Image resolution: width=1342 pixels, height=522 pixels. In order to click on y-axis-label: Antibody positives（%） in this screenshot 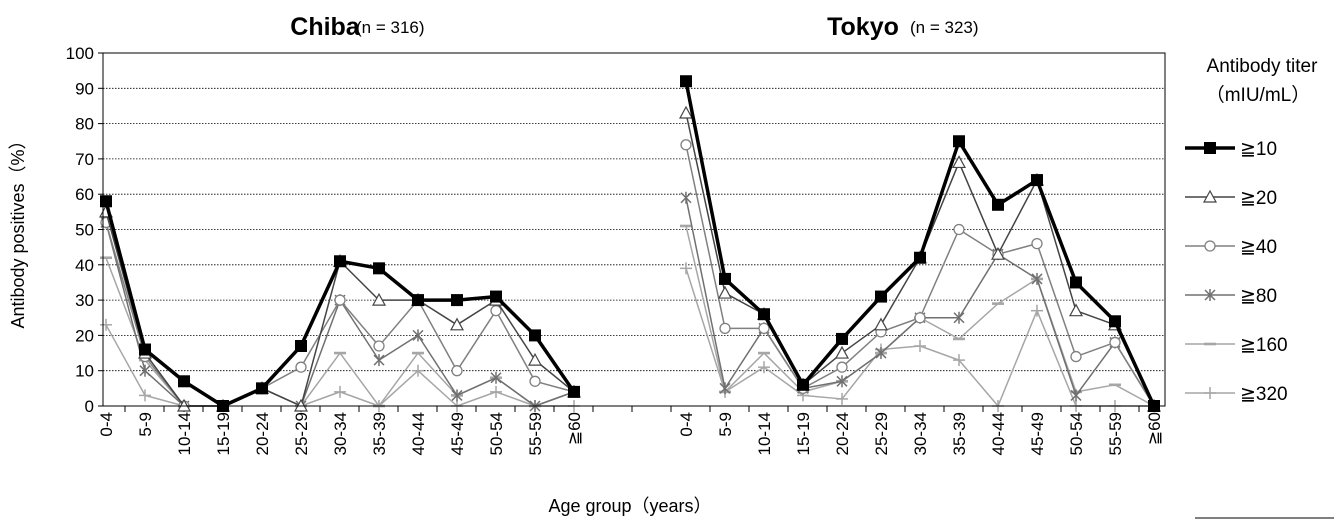, I will do `click(18, 229)`.